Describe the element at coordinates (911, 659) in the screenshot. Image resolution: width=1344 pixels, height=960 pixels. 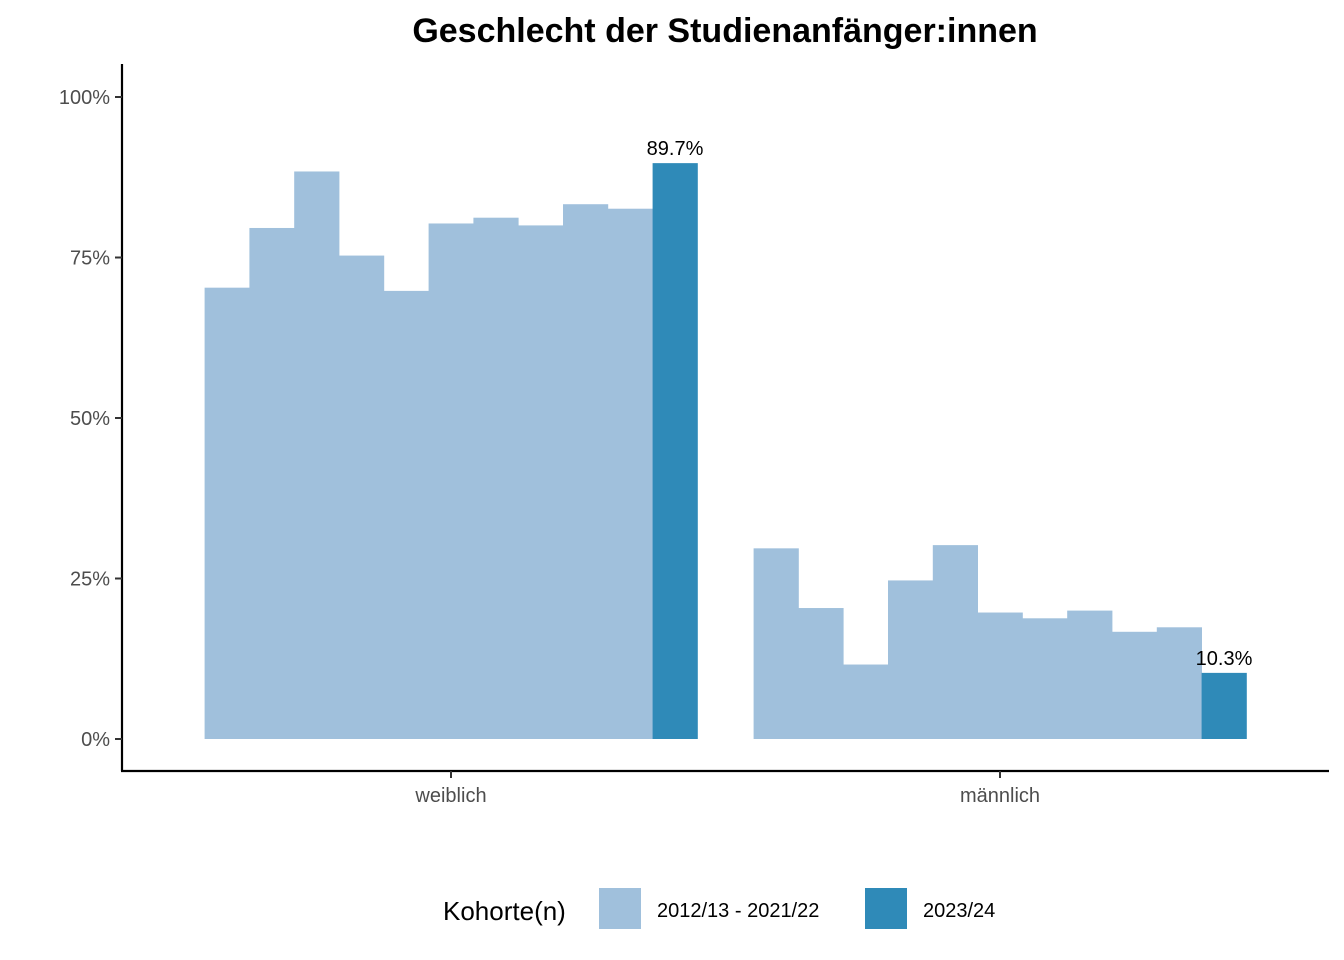
I see `bar-männlich-2015-16` at that location.